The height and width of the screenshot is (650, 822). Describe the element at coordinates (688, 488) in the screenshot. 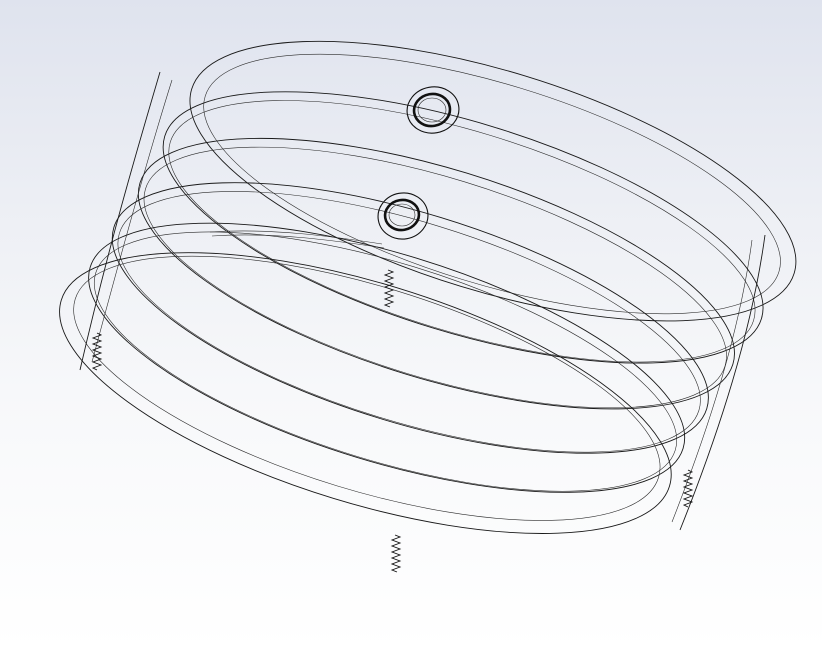

I see `spring-right` at that location.